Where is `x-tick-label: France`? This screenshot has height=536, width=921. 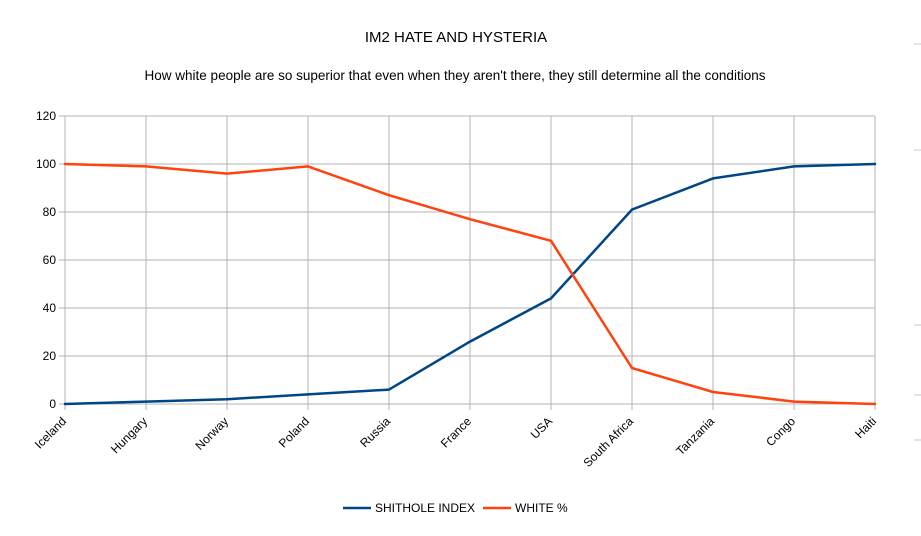 x-tick-label: France is located at coordinates (456, 432).